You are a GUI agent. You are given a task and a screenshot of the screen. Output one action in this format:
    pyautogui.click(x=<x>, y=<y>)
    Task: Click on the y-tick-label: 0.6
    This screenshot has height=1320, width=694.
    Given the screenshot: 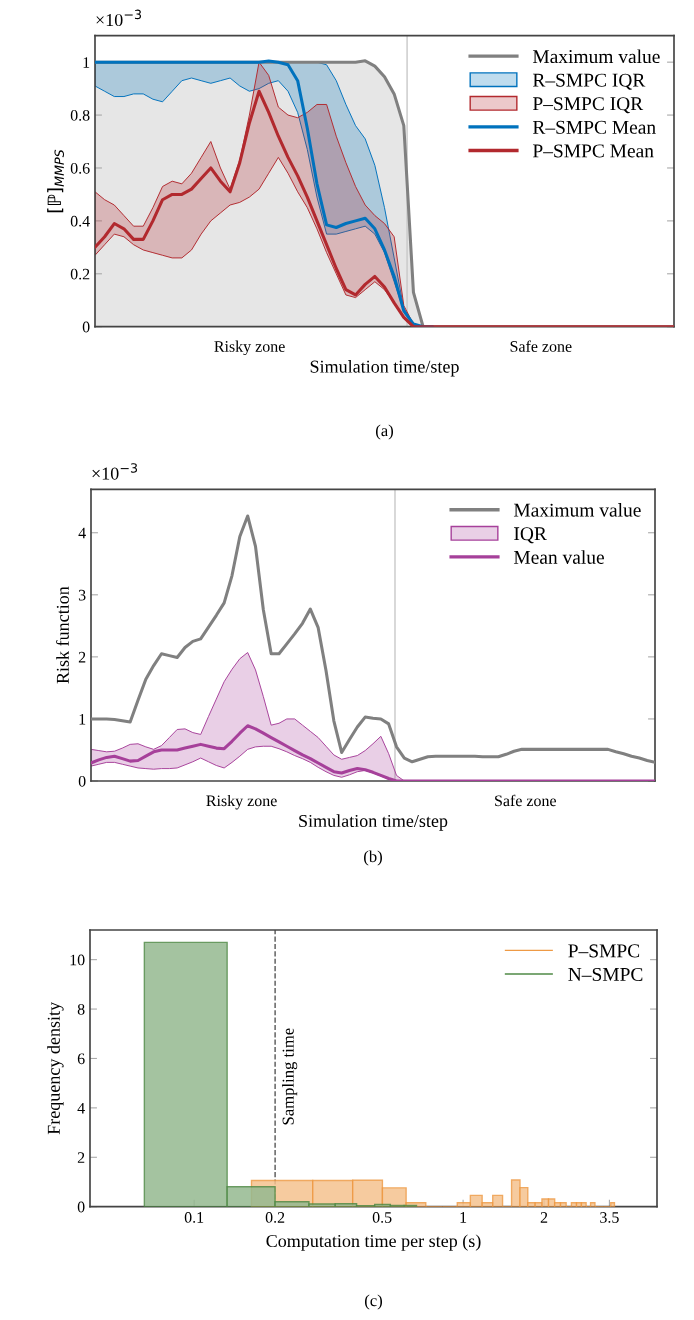 What is the action you would take?
    pyautogui.click(x=80, y=168)
    